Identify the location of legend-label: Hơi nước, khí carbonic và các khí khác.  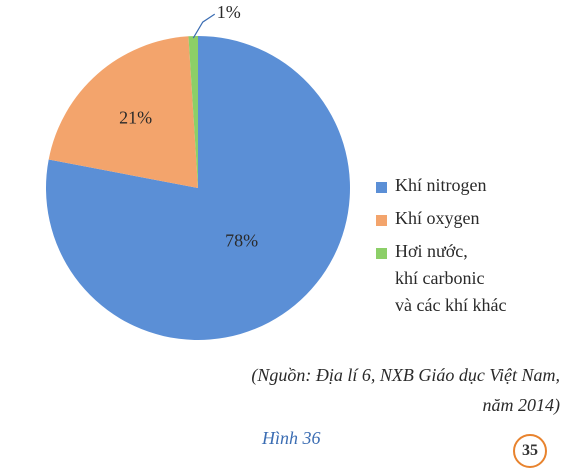
(451, 278).